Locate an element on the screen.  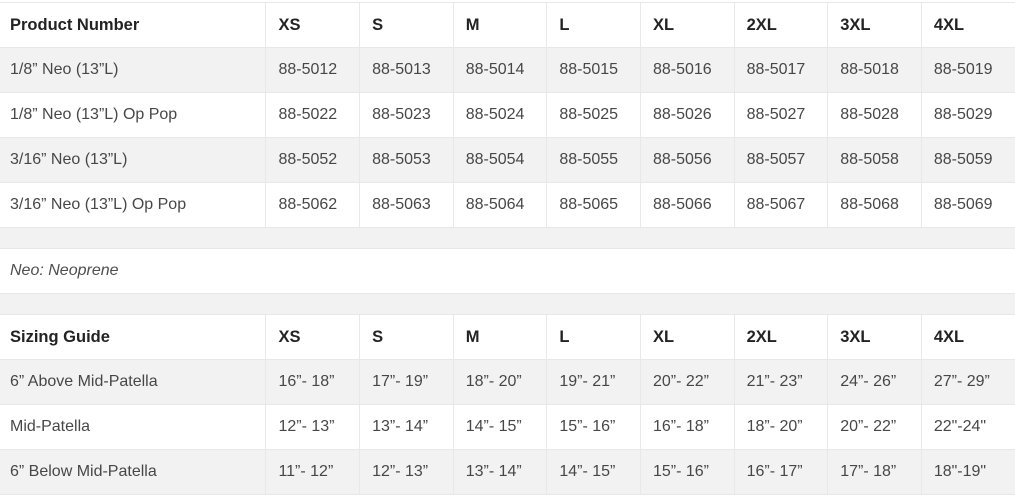
value-cell: 88-5055 is located at coordinates (593, 160).